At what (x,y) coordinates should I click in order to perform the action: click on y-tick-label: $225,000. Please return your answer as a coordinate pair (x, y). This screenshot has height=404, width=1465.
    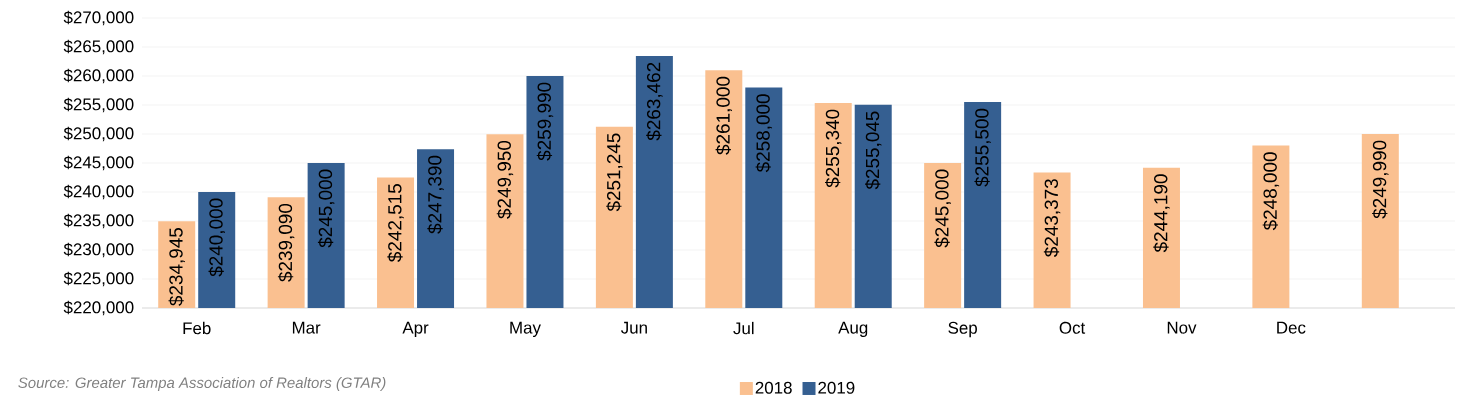
    Looking at the image, I should click on (98, 279).